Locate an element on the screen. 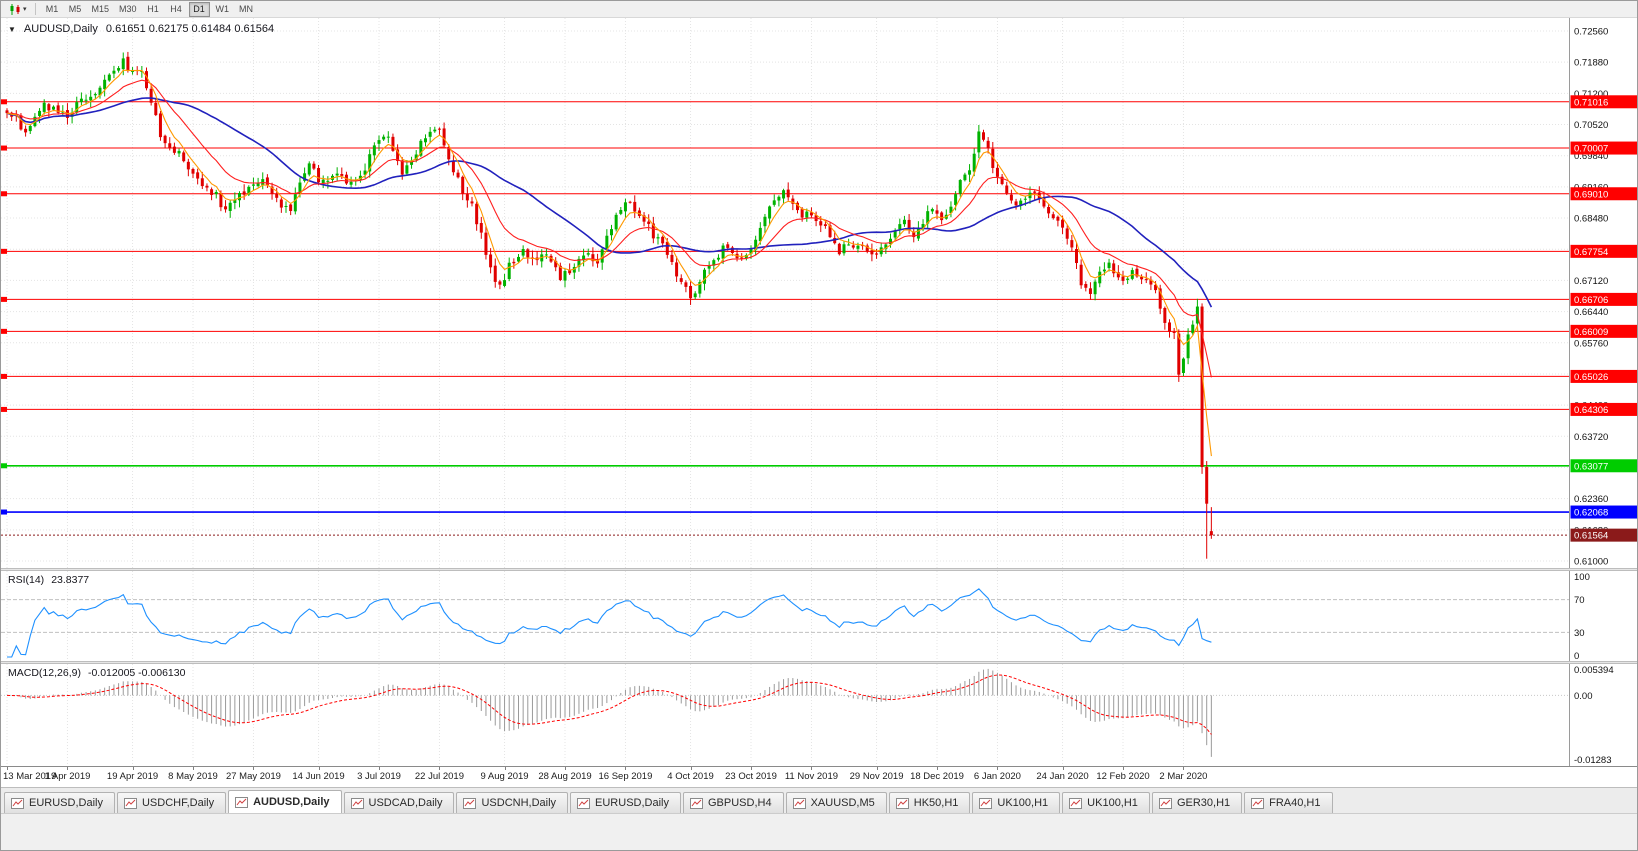 The image size is (1638, 851). macd-plot: 0.005394 0.00 -0.01283 is located at coordinates (819, 715).